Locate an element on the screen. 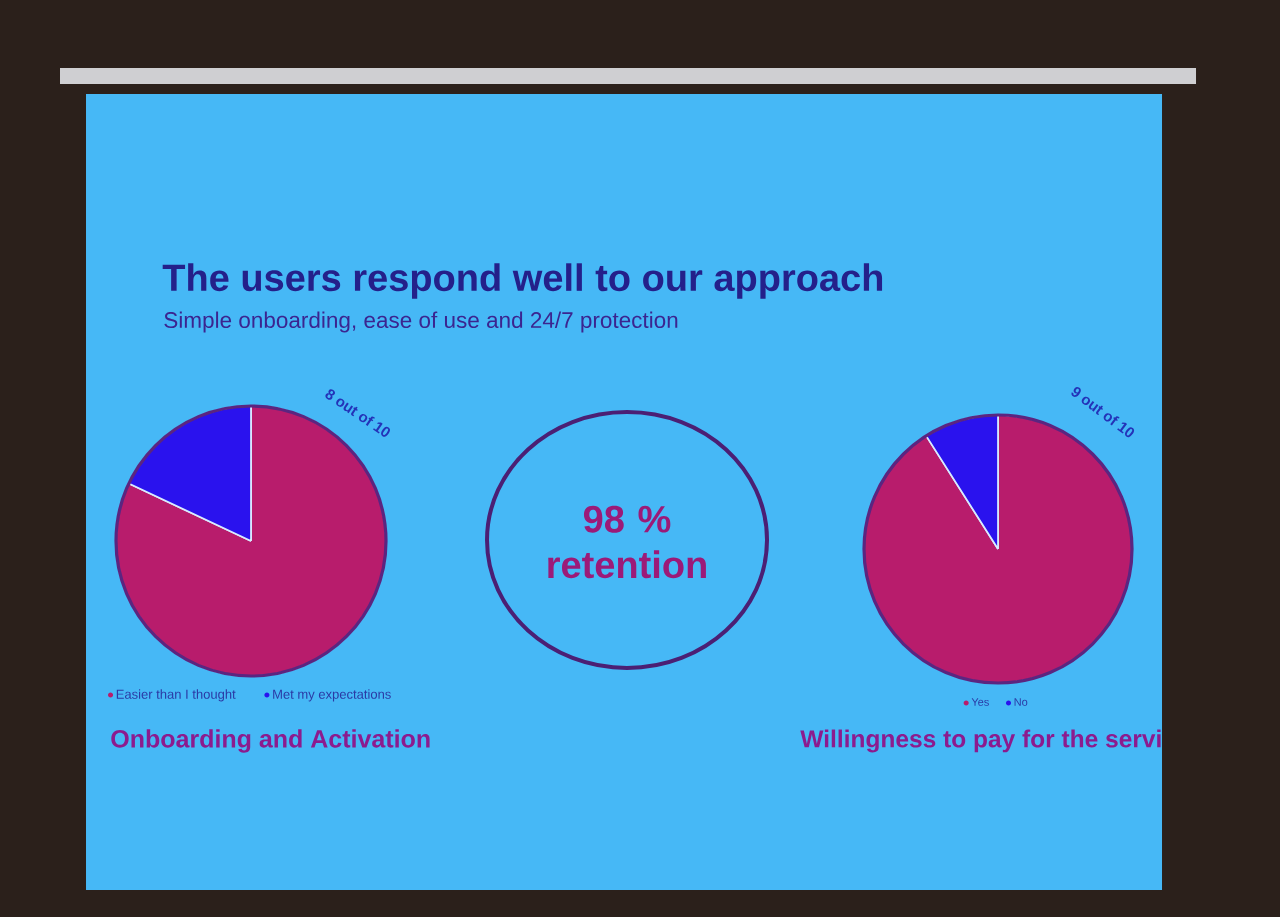 Image resolution: width=1280 pixels, height=917 pixels. text: Onboarding and Activation is located at coordinates (270, 741).